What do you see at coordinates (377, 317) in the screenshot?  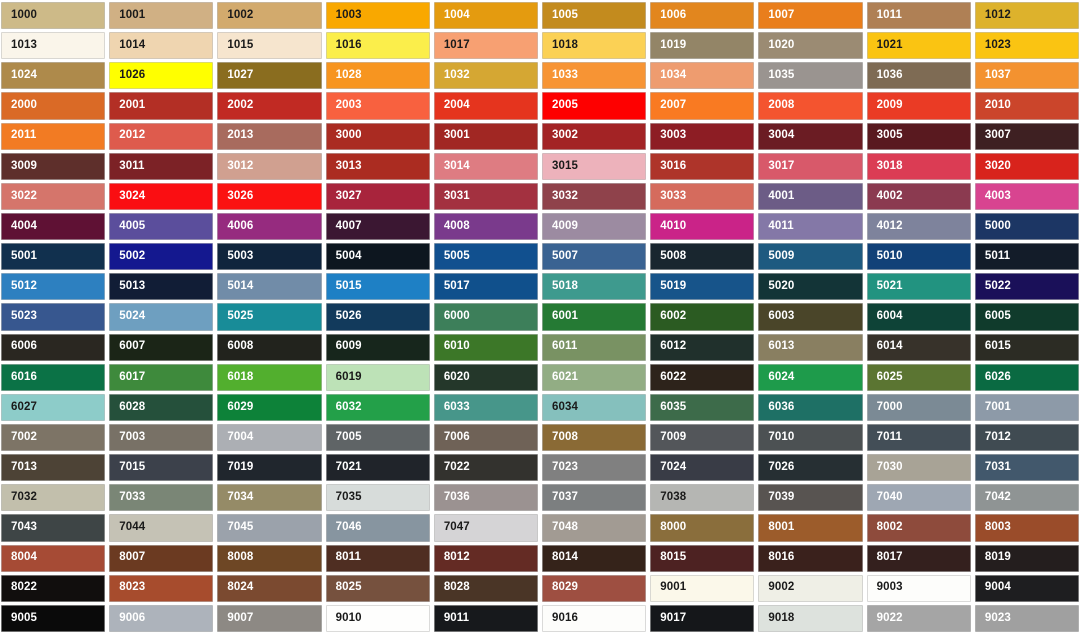 I see `color-swatch-5026: 5026` at bounding box center [377, 317].